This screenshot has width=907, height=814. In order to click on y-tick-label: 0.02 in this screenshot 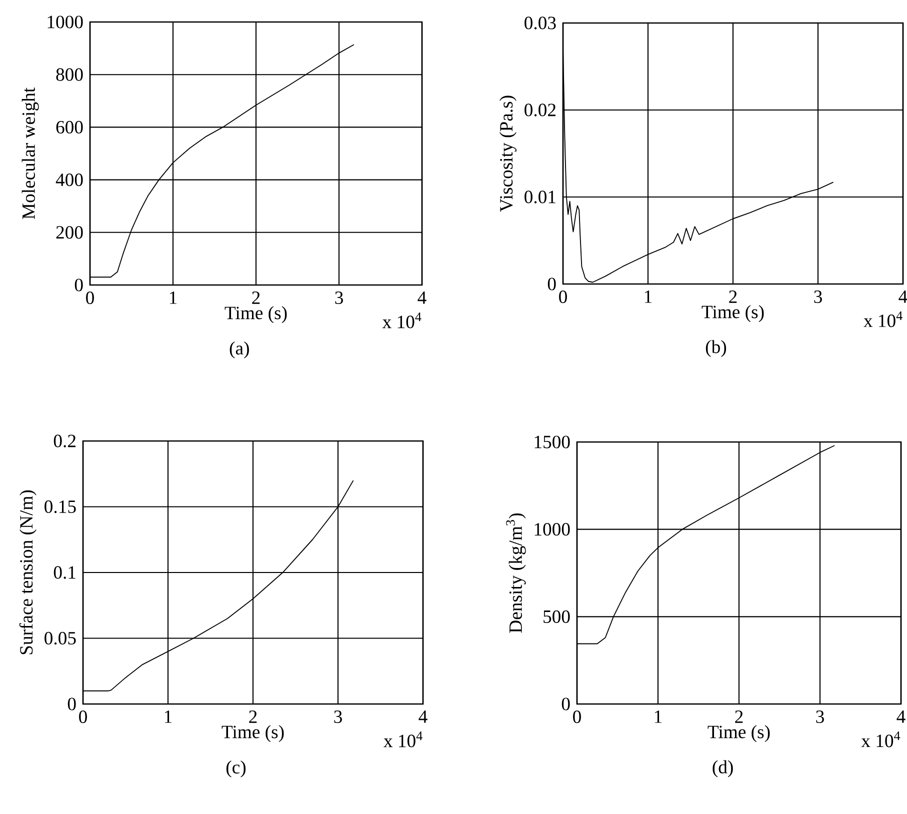, I will do `click(540, 110)`.